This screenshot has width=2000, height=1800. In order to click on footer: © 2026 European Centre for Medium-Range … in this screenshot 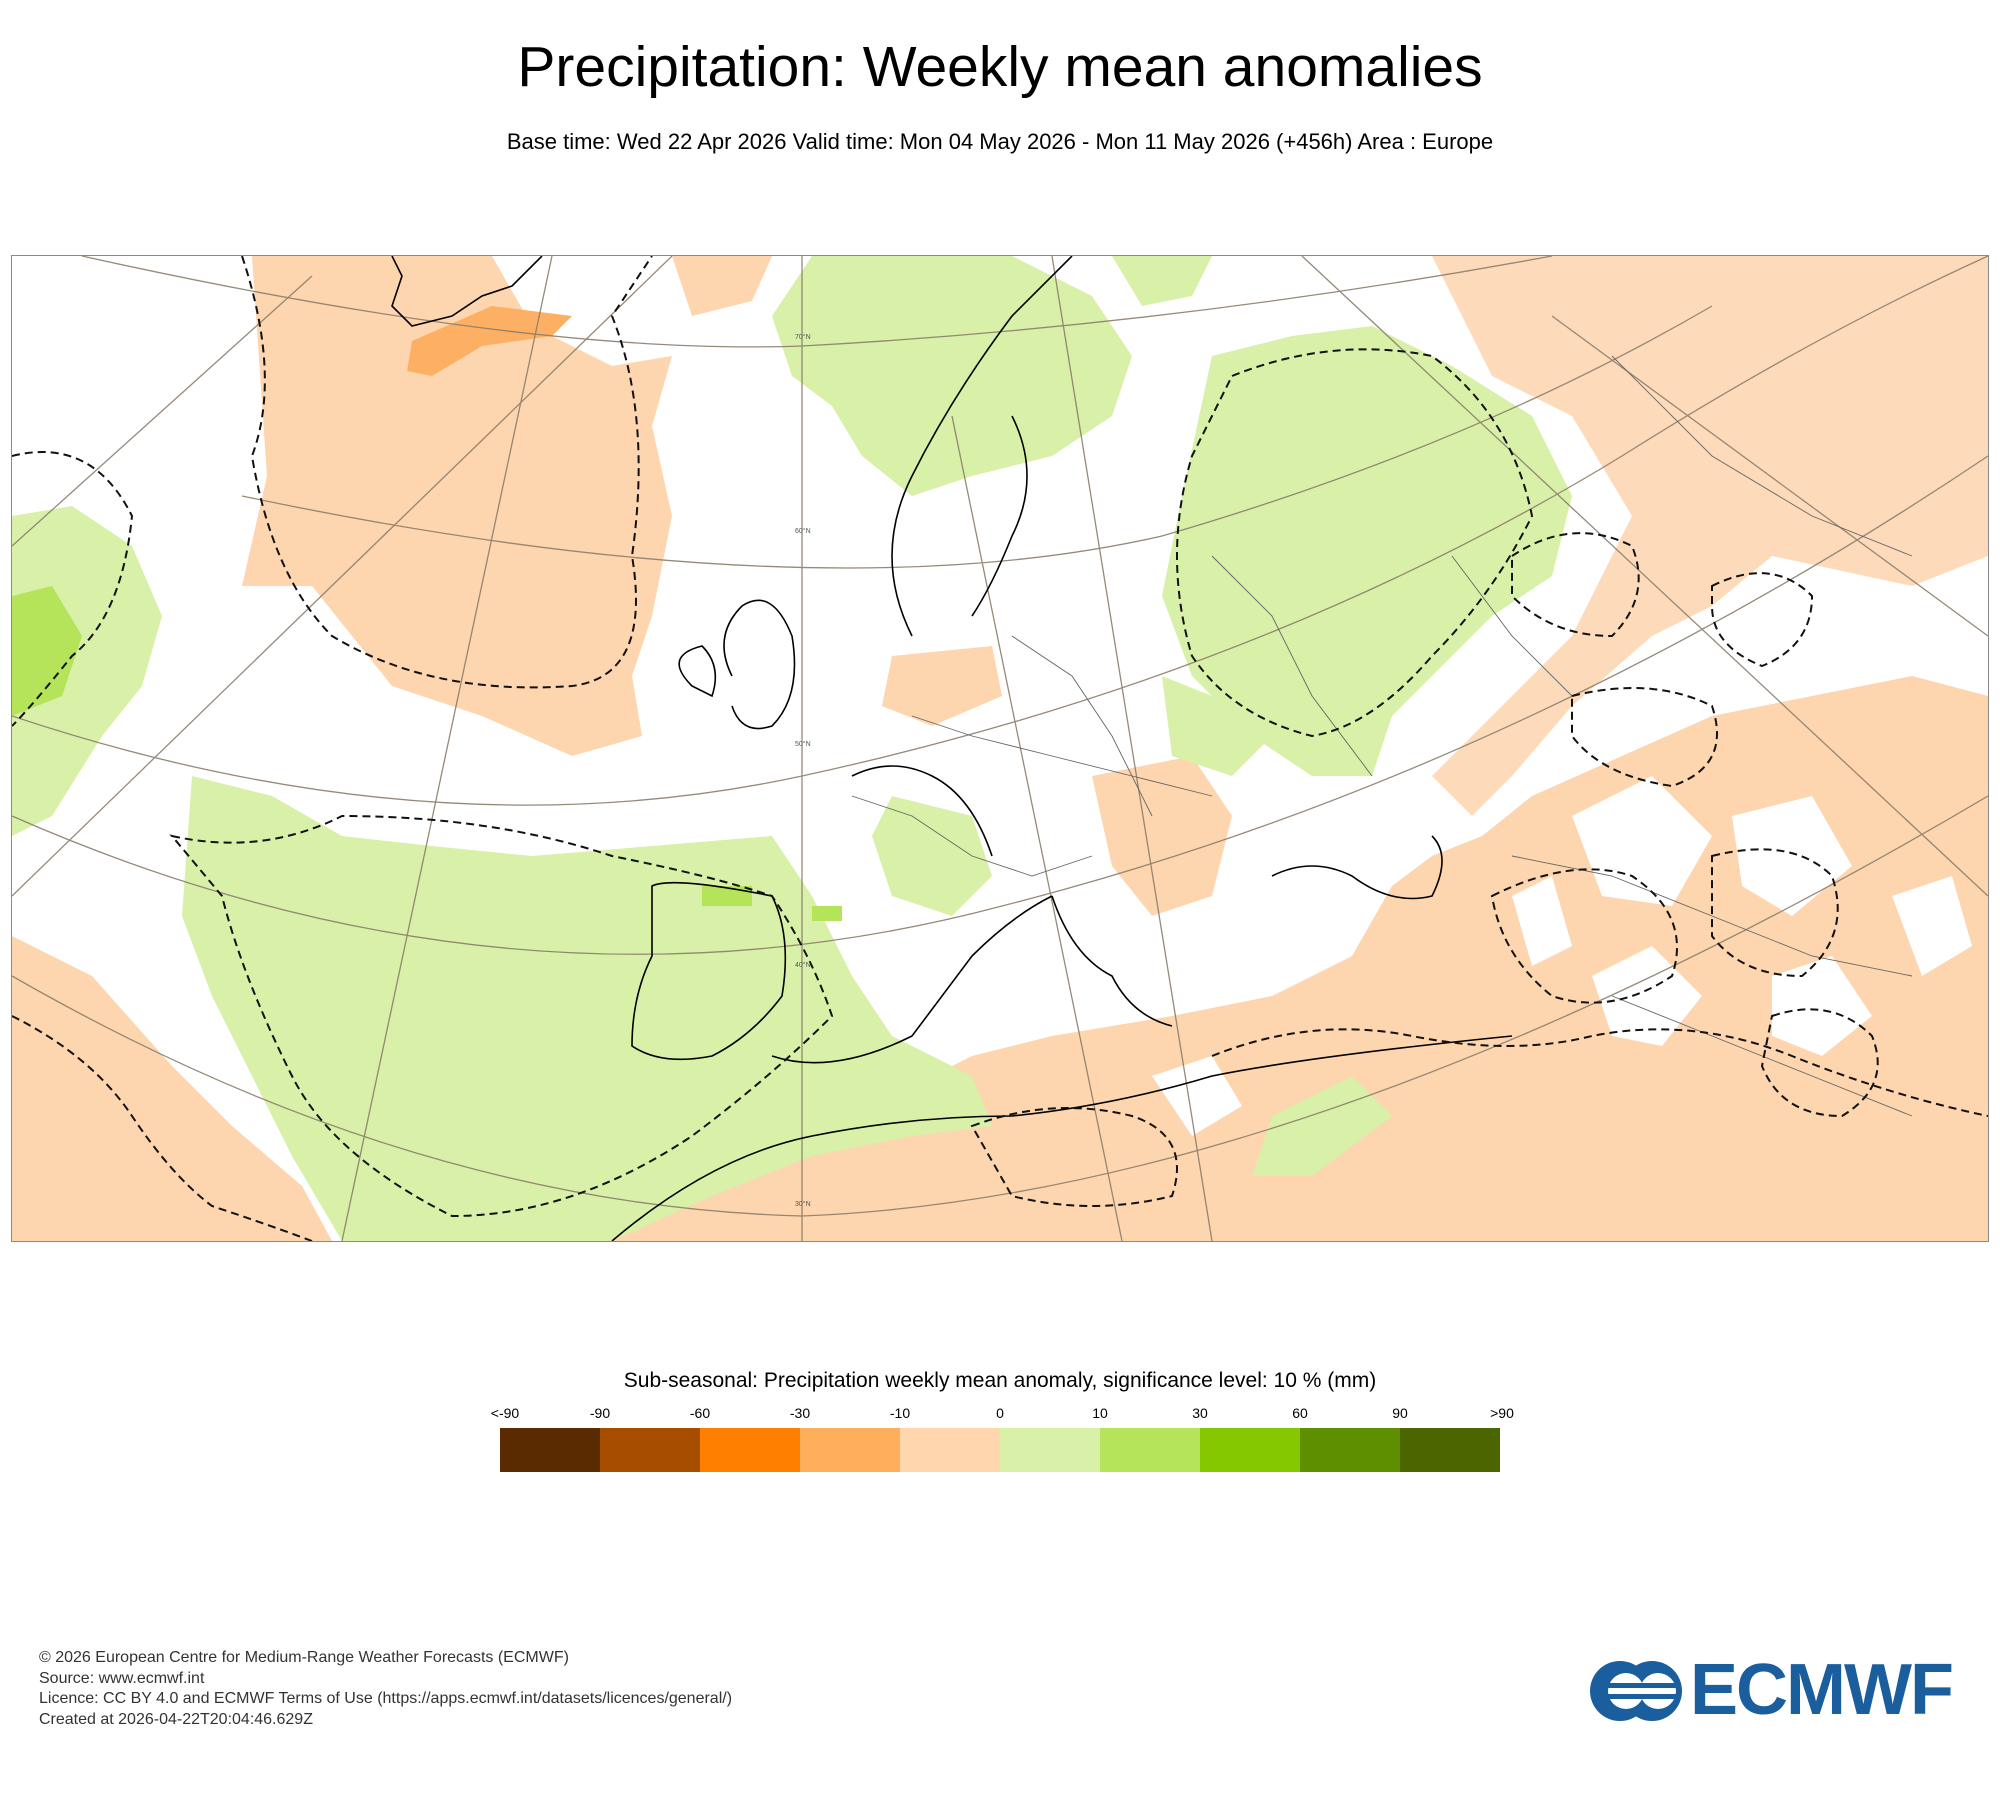, I will do `click(385, 1689)`.